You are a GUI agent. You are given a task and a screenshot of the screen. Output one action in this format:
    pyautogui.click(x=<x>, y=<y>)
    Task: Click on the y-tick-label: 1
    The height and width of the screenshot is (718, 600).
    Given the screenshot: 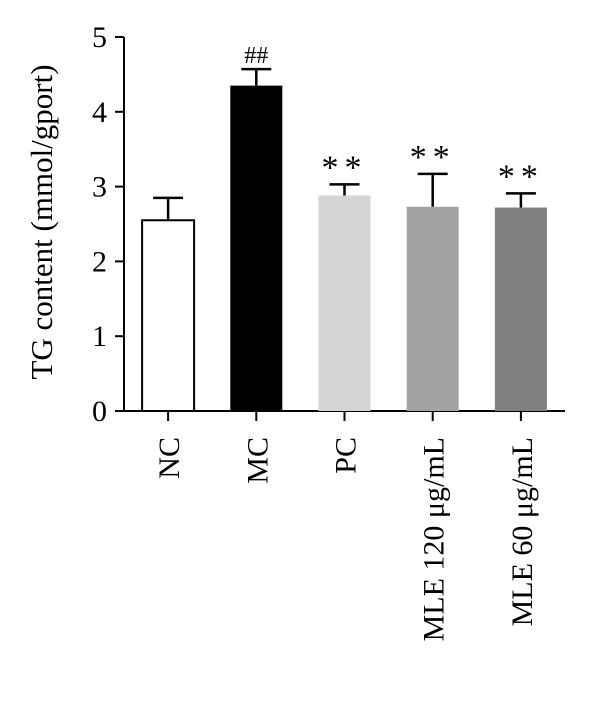 What is the action you would take?
    pyautogui.click(x=99, y=336)
    